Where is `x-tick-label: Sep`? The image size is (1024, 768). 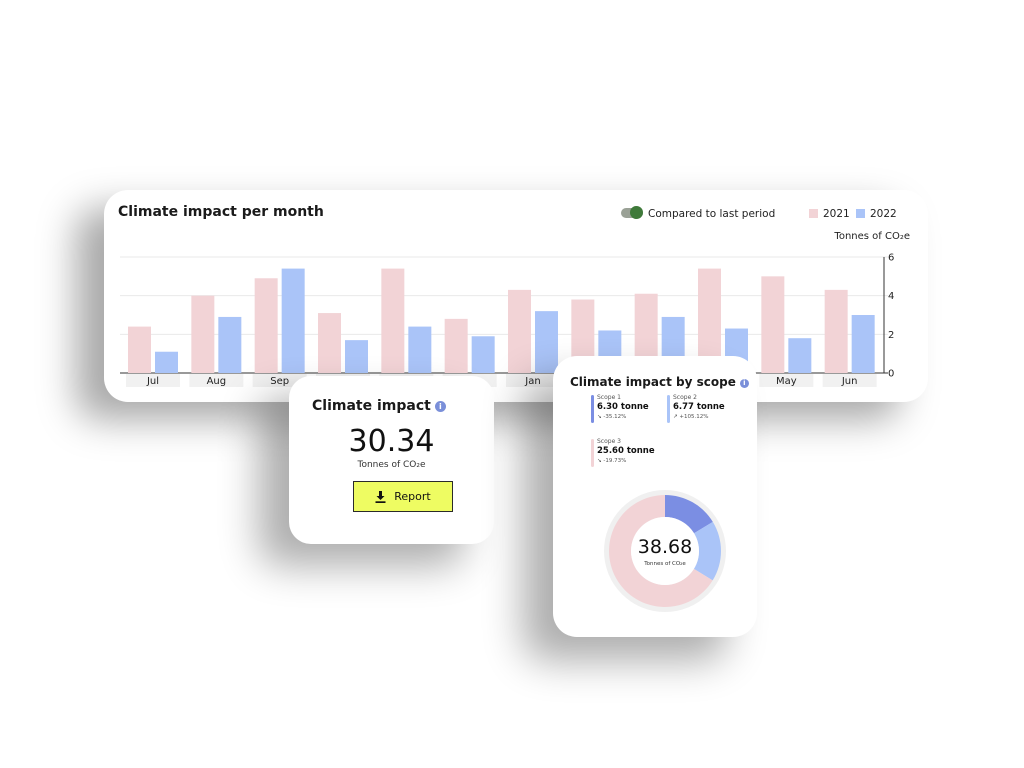
x-tick-label: Sep is located at coordinates (279, 381).